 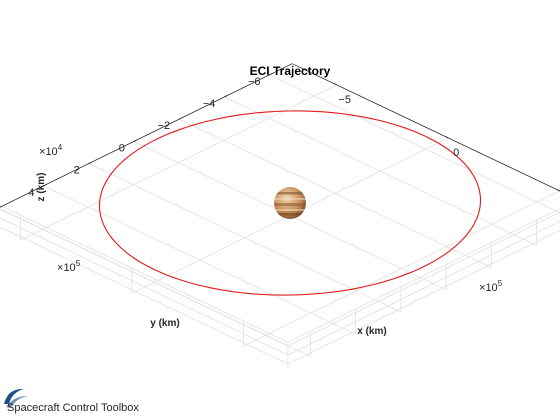 What do you see at coordinates (164, 126) in the screenshot?
I see `y-tick-label: −2` at bounding box center [164, 126].